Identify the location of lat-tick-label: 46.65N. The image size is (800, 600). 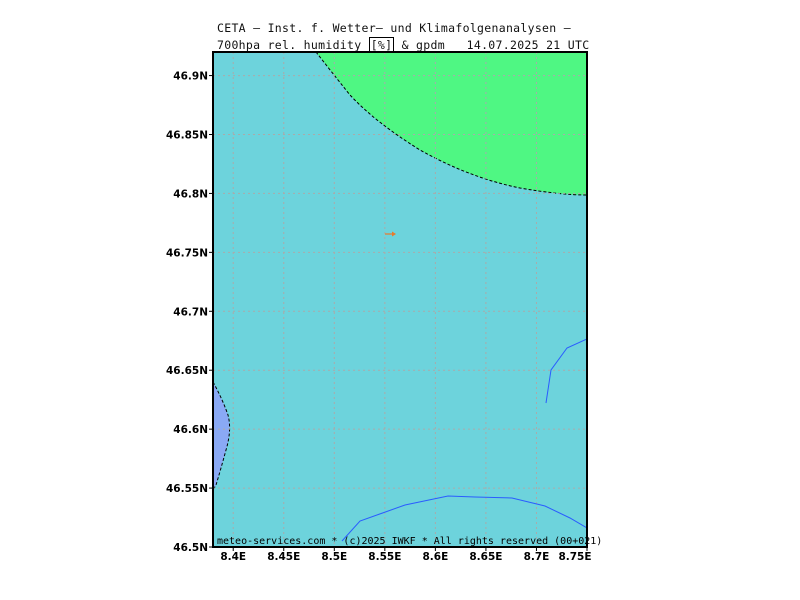
(187, 371).